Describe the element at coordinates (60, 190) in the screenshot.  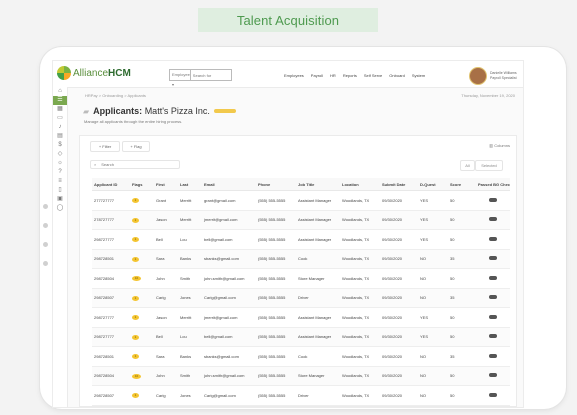
I see `document-icon: ▯` at that location.